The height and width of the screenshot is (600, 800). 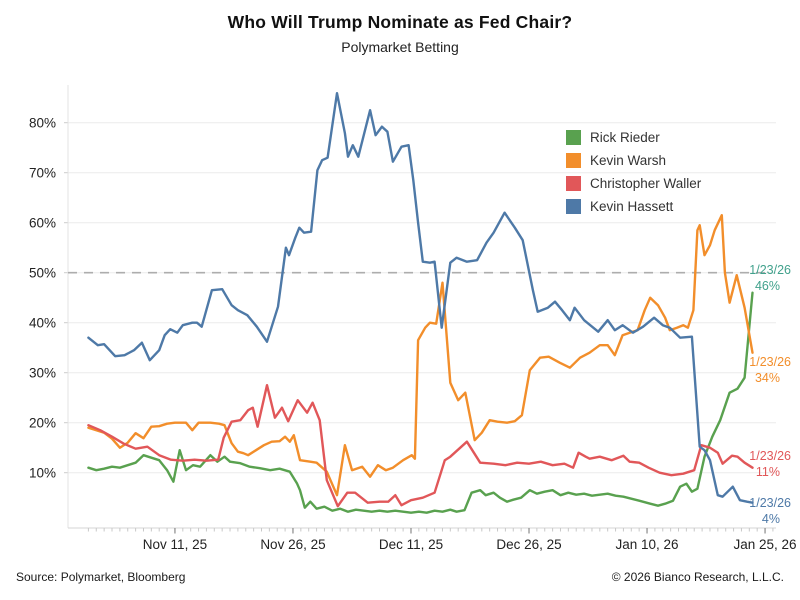 I want to click on legend-item-kevin-hassett: Kevin Hassett, so click(x=633, y=206).